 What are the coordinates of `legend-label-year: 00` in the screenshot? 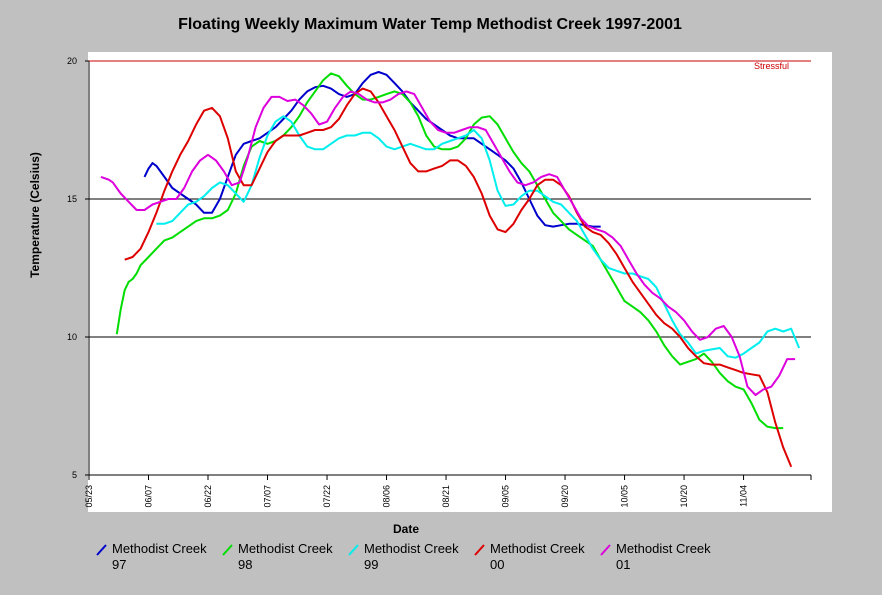 It's located at (497, 564).